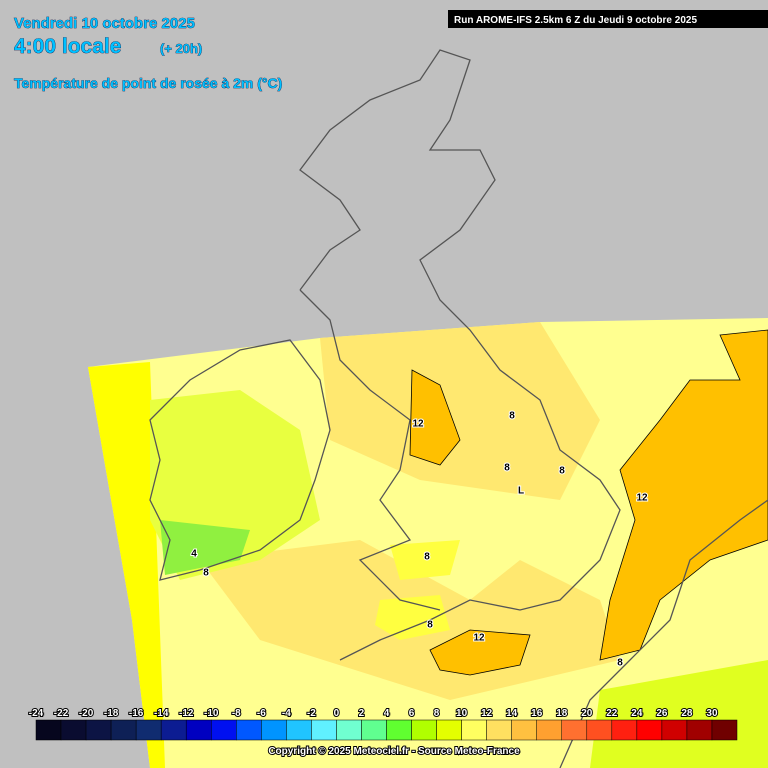 The width and height of the screenshot is (768, 768). What do you see at coordinates (194, 554) in the screenshot?
I see `contour-label: 4` at bounding box center [194, 554].